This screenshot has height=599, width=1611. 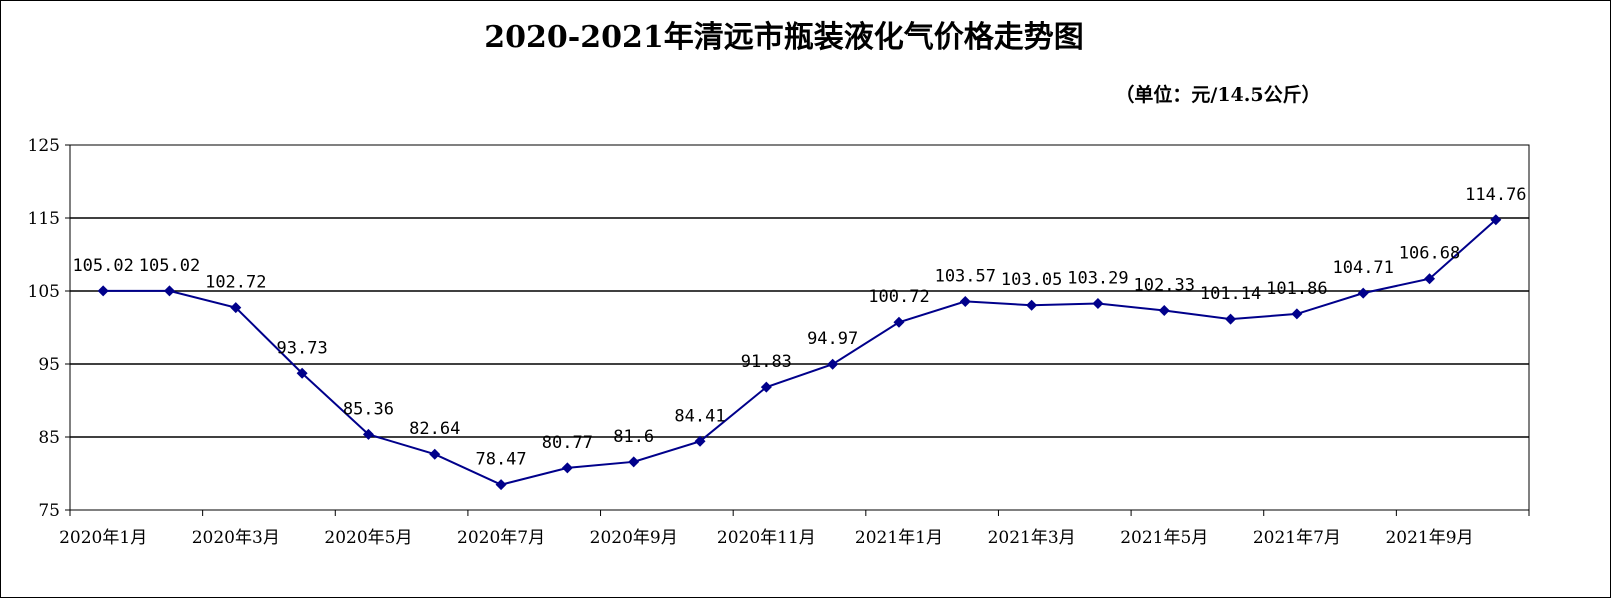 What do you see at coordinates (965, 276) in the screenshot?
I see `data-label: 103.57` at bounding box center [965, 276].